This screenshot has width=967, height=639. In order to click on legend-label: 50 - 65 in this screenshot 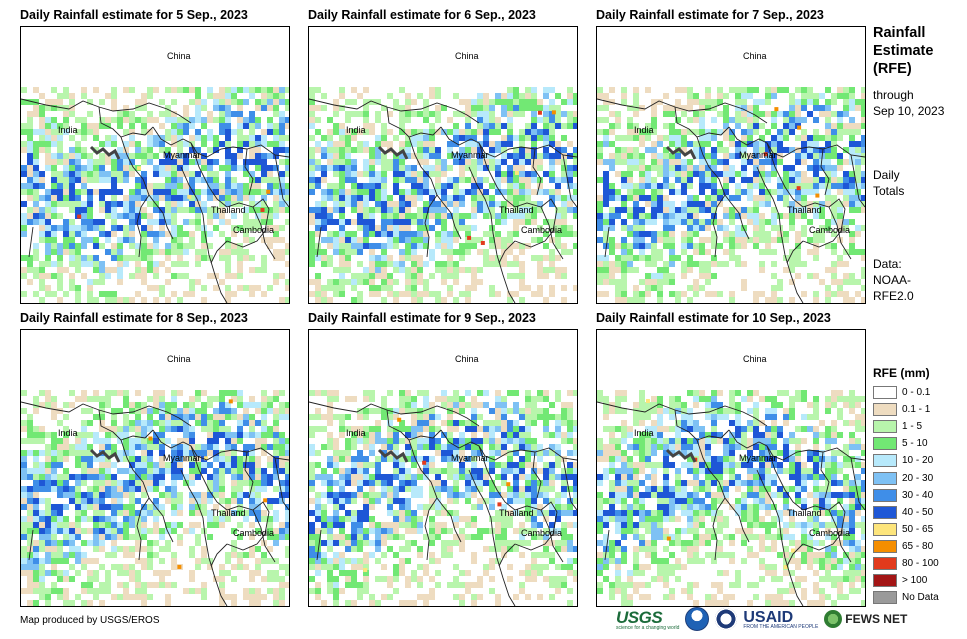, I will do `click(918, 529)`.